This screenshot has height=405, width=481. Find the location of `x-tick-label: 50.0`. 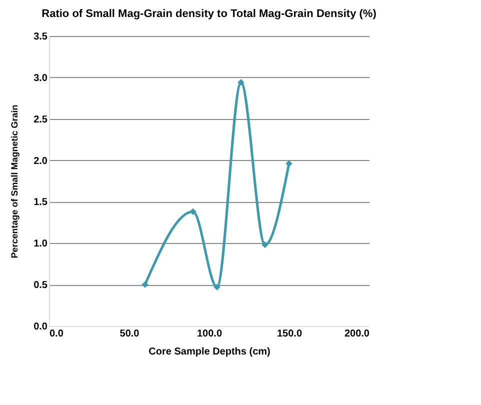

x-tick-label: 50.0 is located at coordinates (130, 334).